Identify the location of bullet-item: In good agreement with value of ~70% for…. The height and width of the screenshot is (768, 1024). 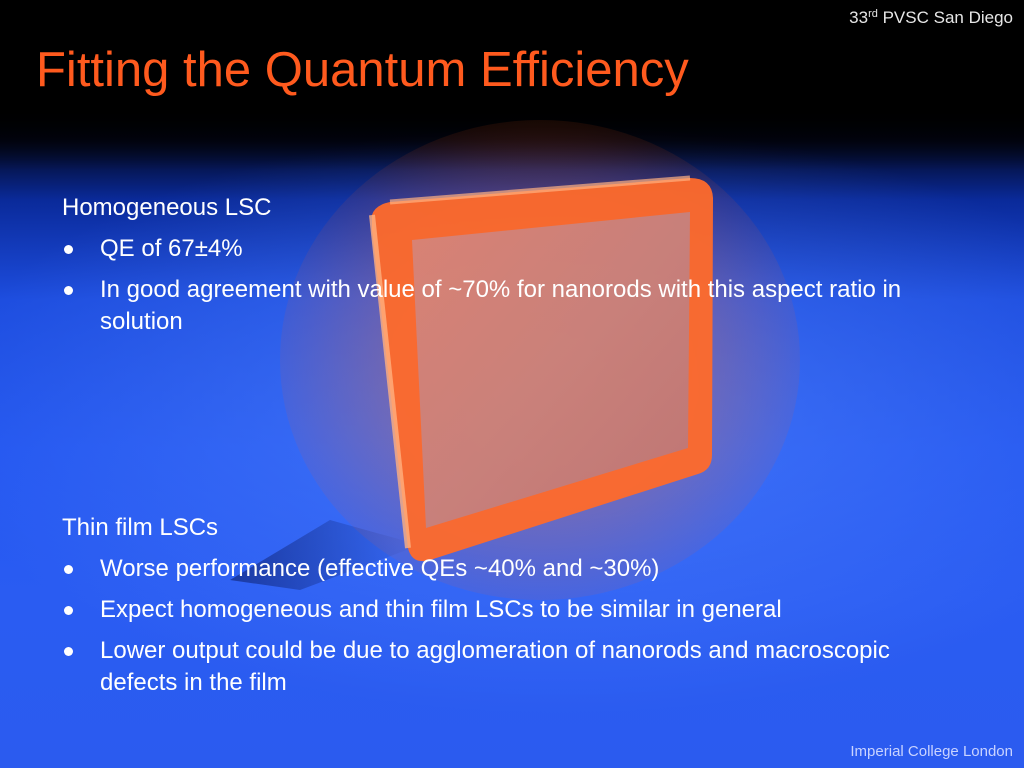
(491, 306).